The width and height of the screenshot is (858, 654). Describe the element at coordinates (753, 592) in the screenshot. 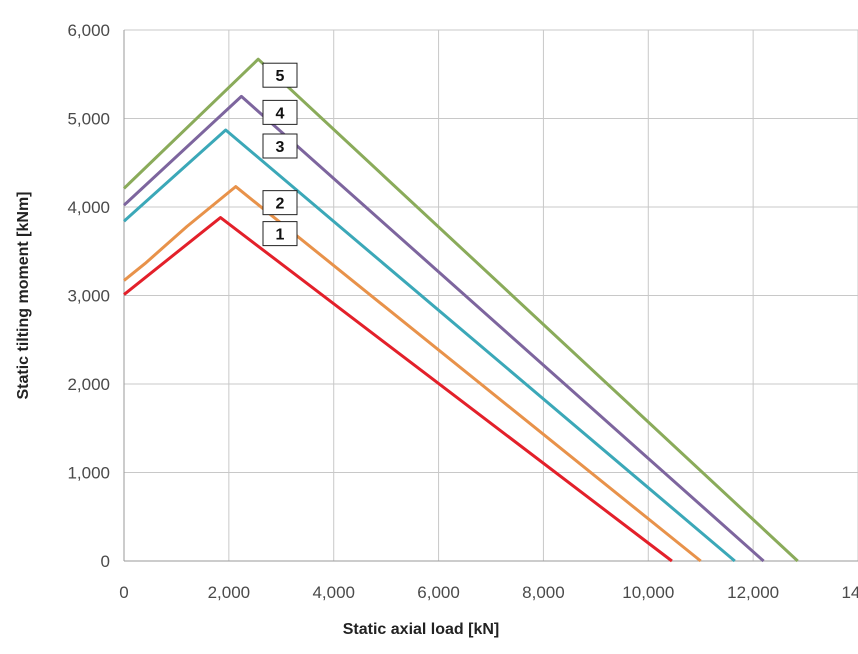

I see `x-tick-label: 12,000` at that location.